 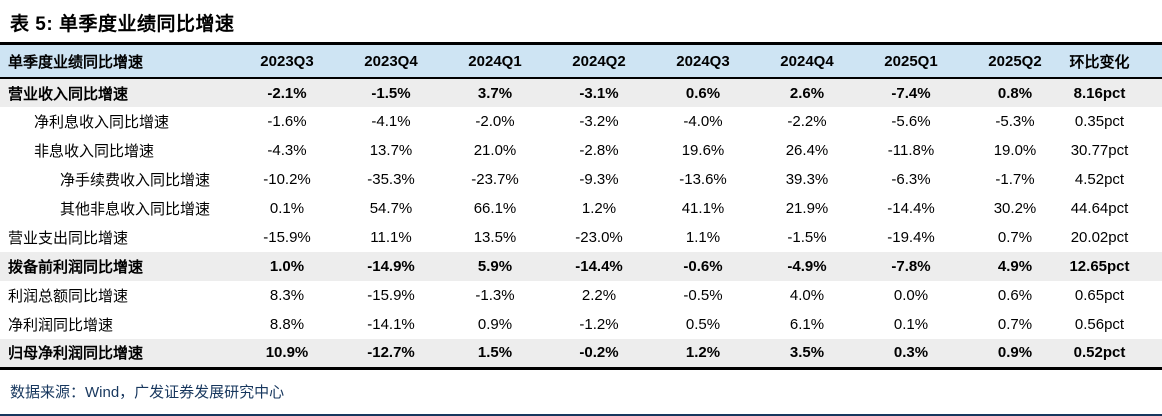 I want to click on value-cell: -14.4%, so click(x=911, y=208).